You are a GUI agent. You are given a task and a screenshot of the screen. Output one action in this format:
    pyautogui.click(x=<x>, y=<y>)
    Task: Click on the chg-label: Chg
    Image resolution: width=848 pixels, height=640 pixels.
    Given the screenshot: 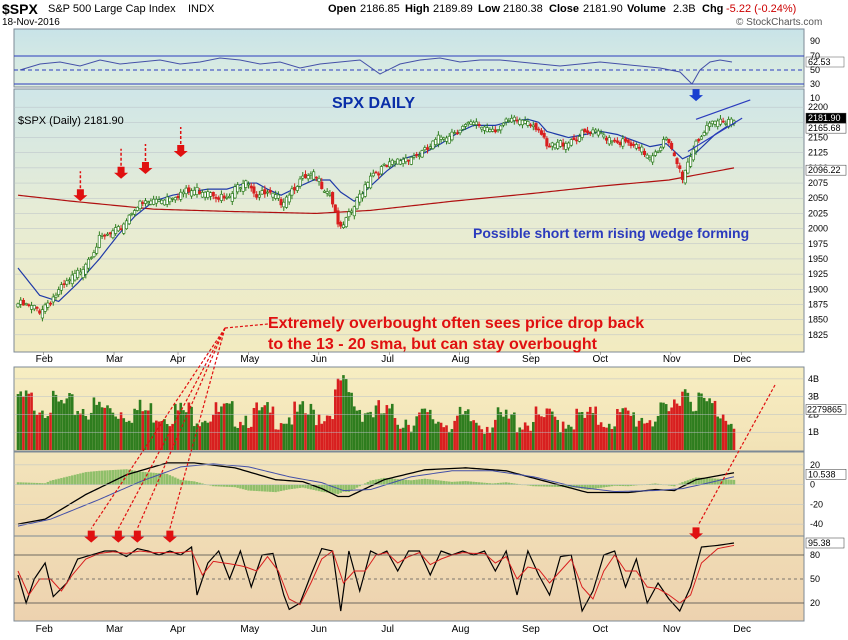 What is the action you would take?
    pyautogui.click(x=713, y=9)
    